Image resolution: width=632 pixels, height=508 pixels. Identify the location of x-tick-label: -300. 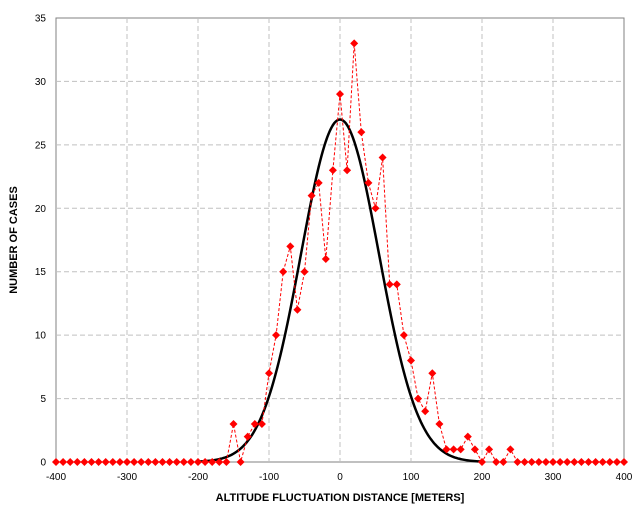
(127, 477).